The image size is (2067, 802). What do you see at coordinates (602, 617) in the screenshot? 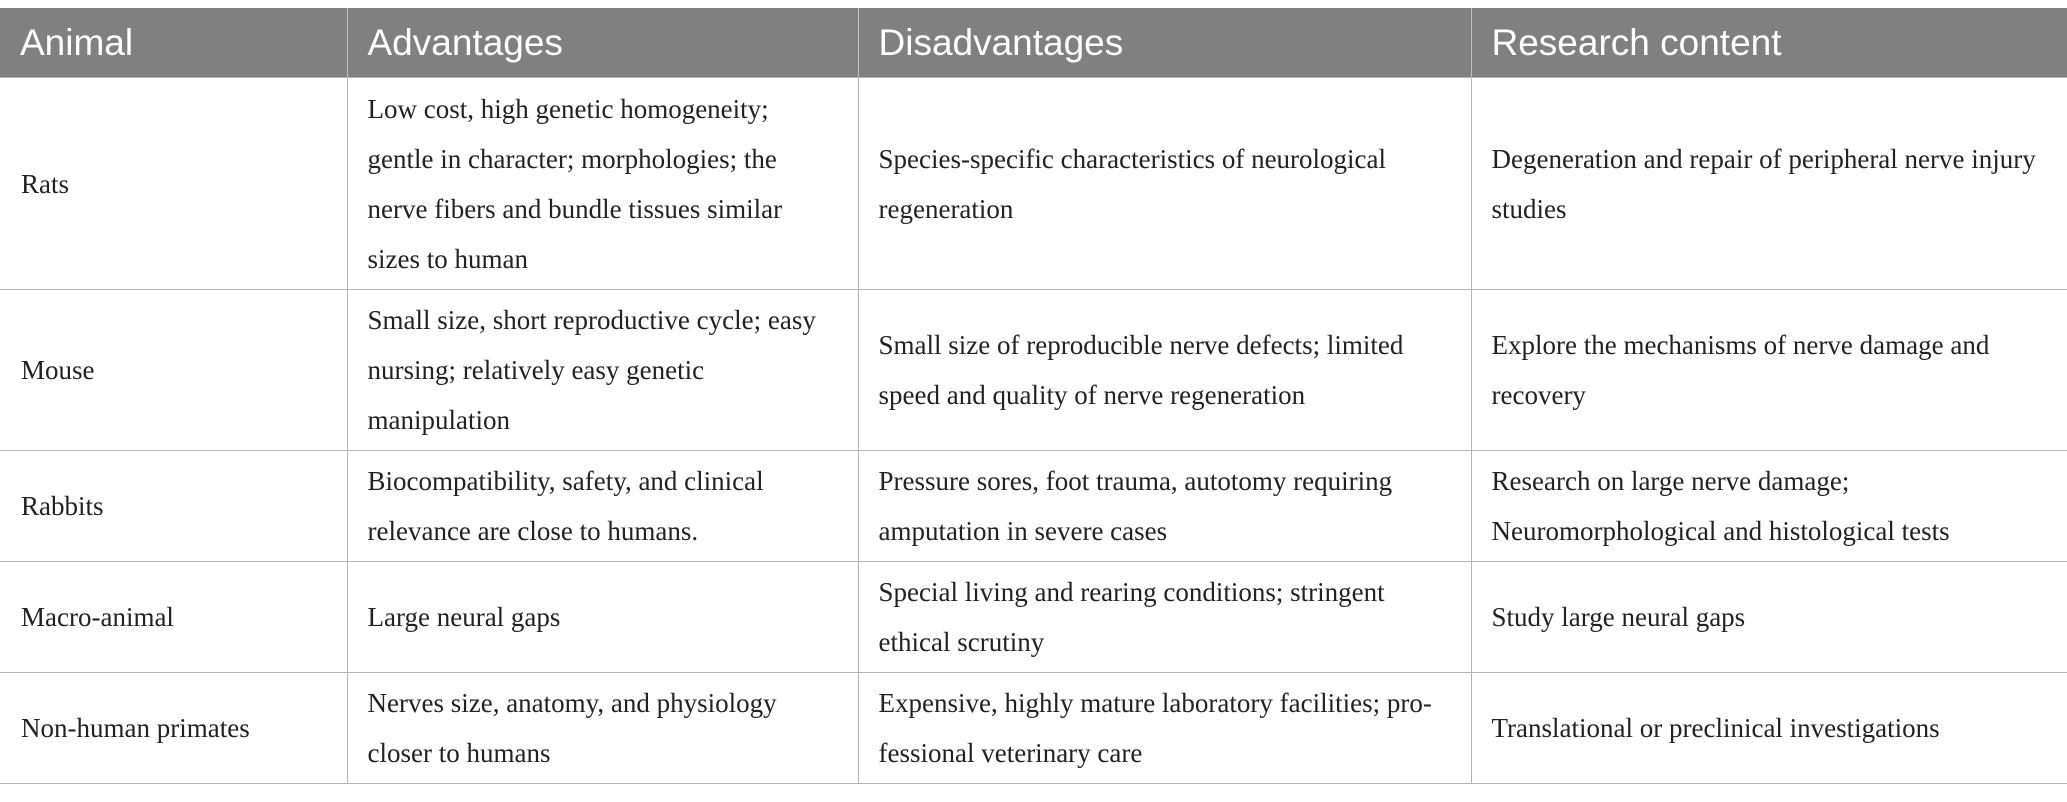
I see `cell-advantages: Large neural gaps` at bounding box center [602, 617].